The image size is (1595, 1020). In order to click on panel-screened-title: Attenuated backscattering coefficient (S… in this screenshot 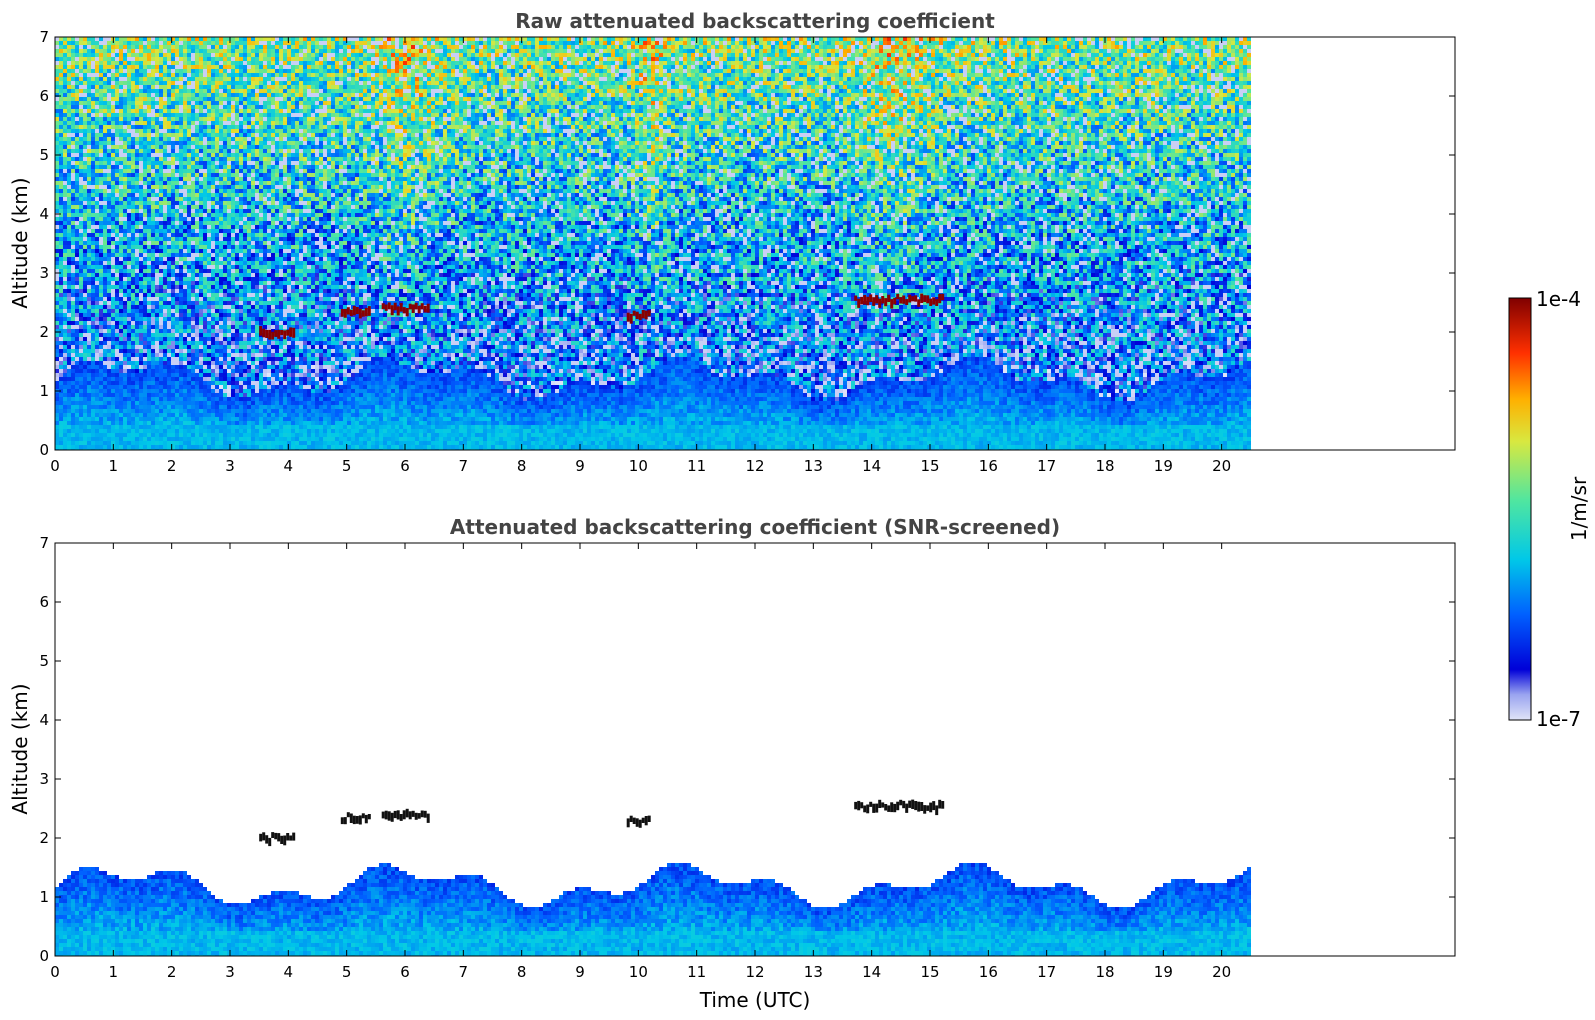, I will do `click(755, 527)`.